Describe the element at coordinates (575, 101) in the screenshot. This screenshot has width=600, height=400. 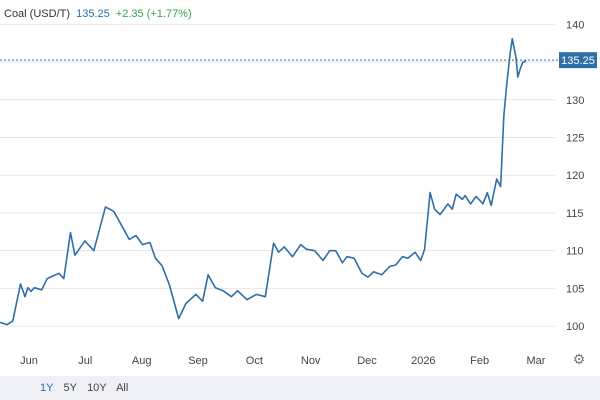
I see `y-tick-label: 130` at that location.